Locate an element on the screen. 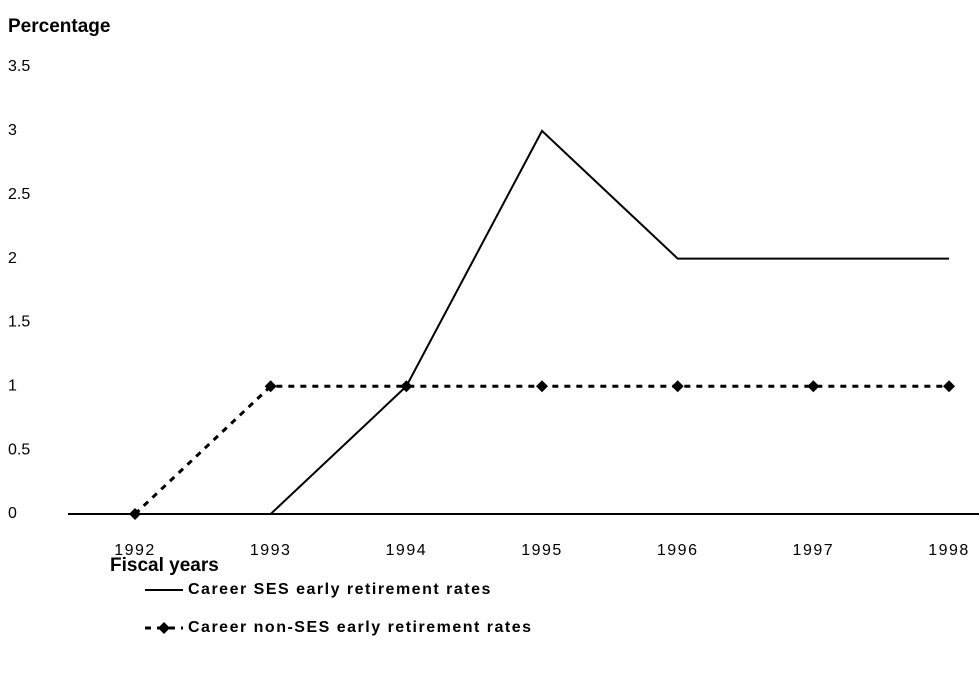 The image size is (979, 700). chart-title: Percentage is located at coordinates (59, 26).